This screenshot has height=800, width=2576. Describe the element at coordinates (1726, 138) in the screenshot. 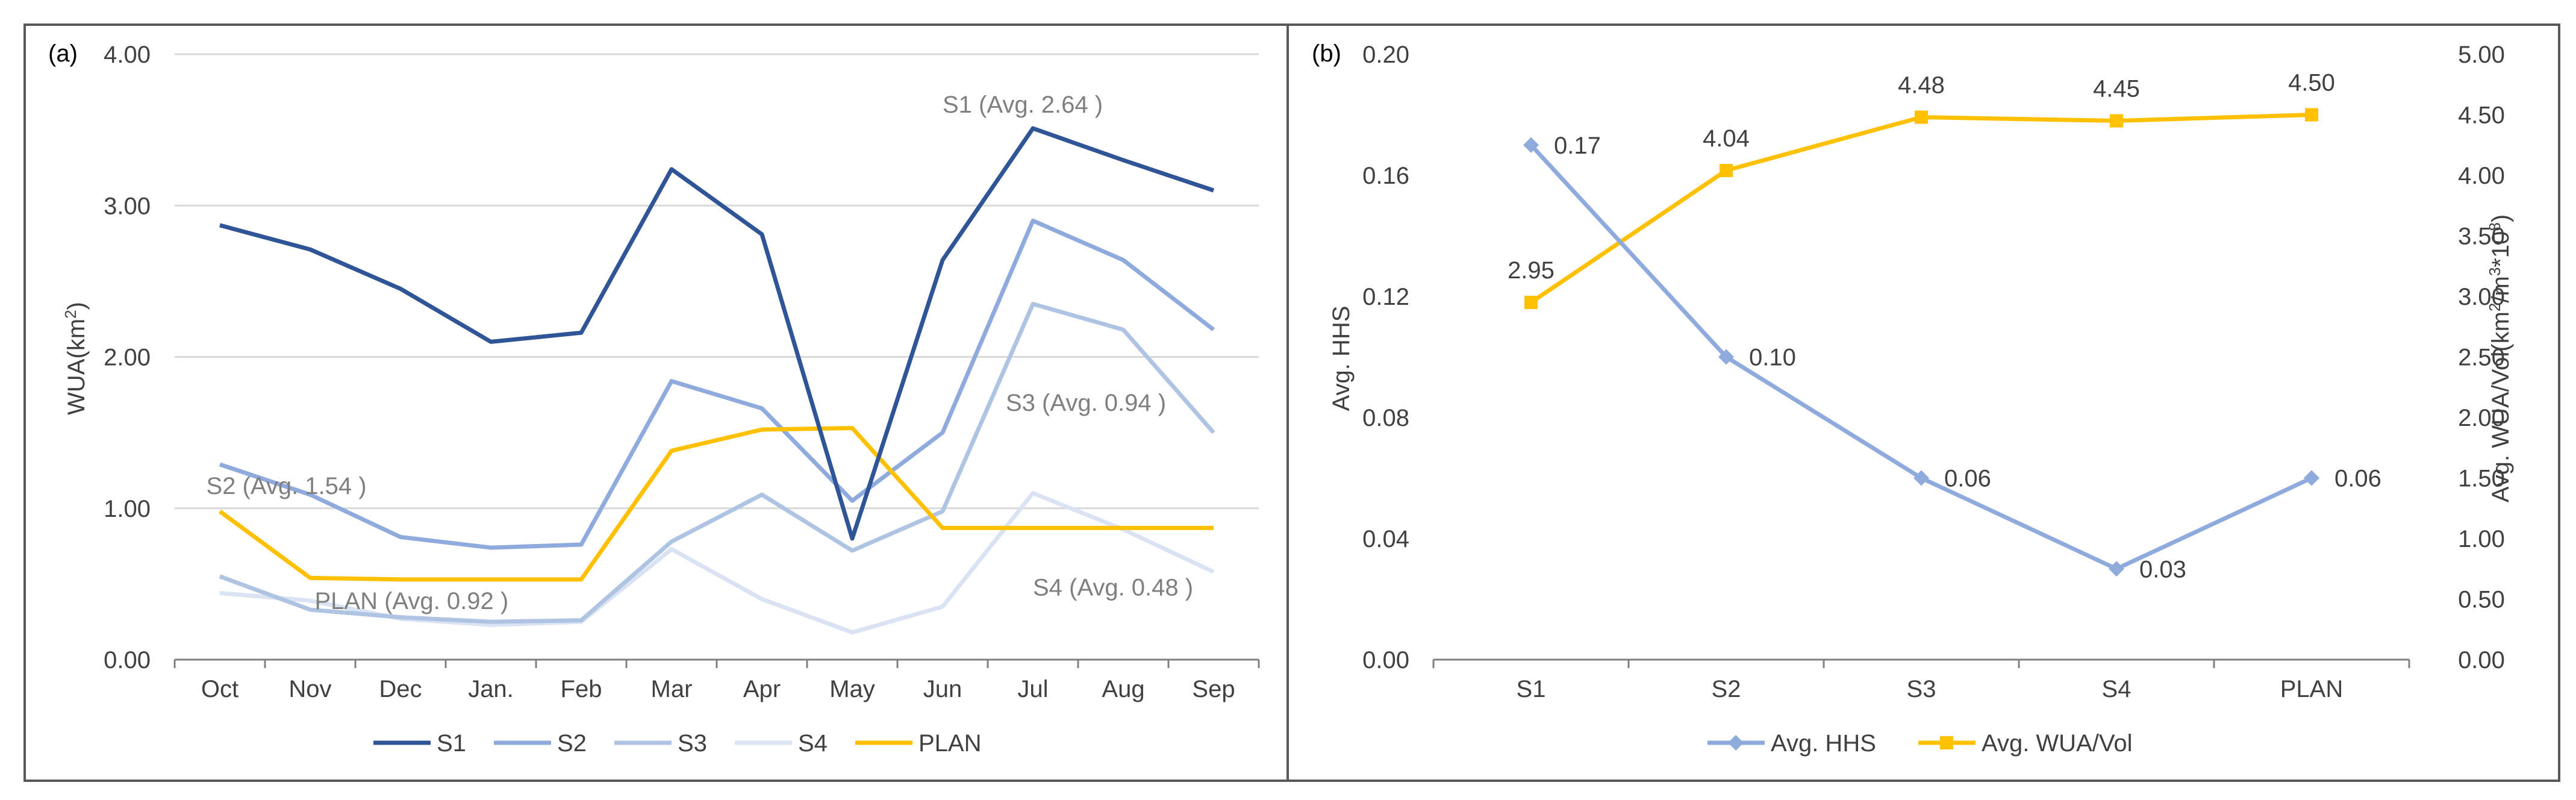

I see `data-label-avg-wua-vol: 4.04` at that location.